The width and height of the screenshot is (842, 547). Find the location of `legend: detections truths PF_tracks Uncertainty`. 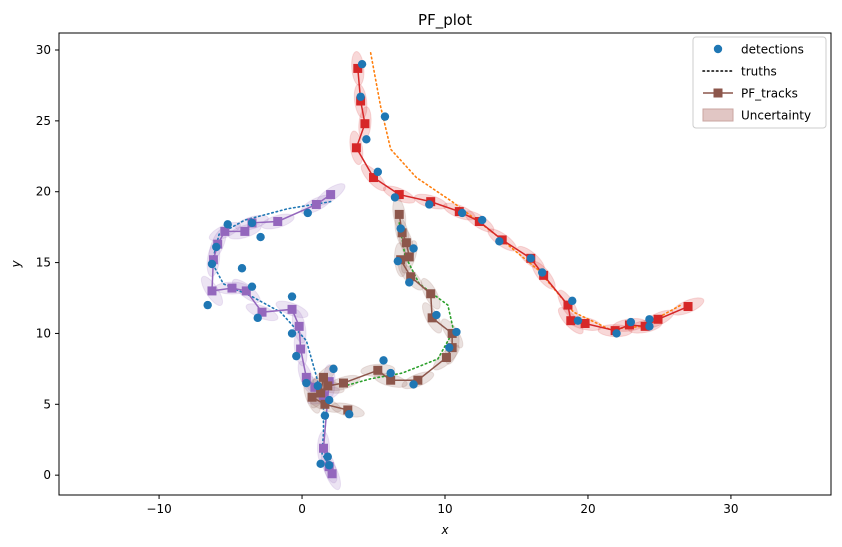

legend: detections truths PF_tracks Uncertainty is located at coordinates (759, 82).